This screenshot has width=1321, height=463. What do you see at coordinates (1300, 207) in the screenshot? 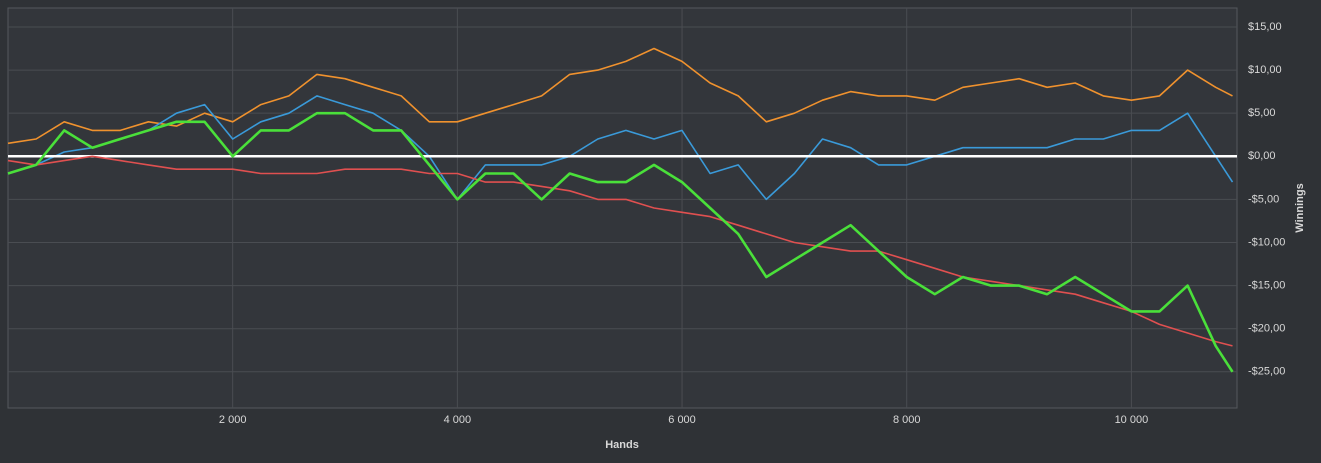
I see `y-axis-title: Winnings` at bounding box center [1300, 207].